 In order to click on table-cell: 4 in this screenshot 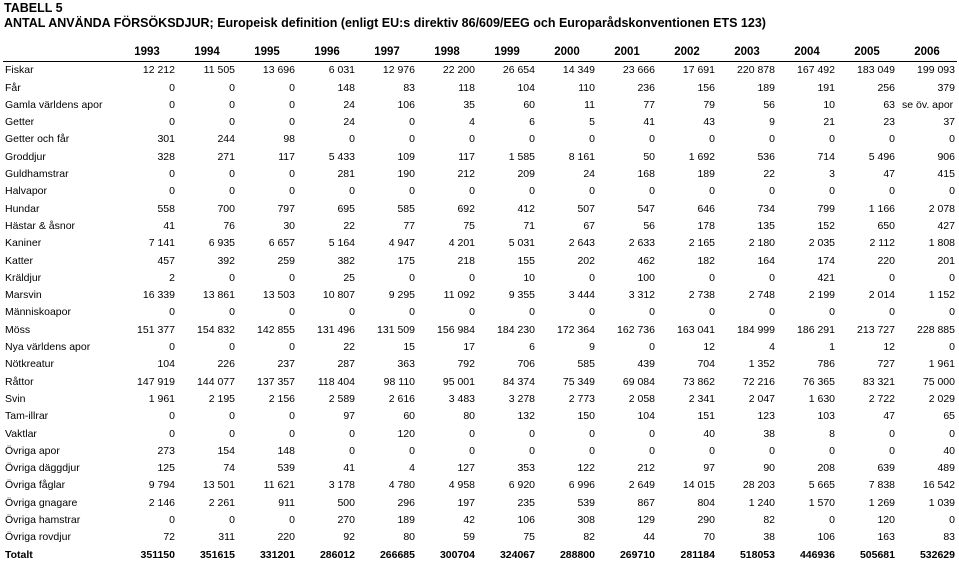, I will do `click(772, 347)`.